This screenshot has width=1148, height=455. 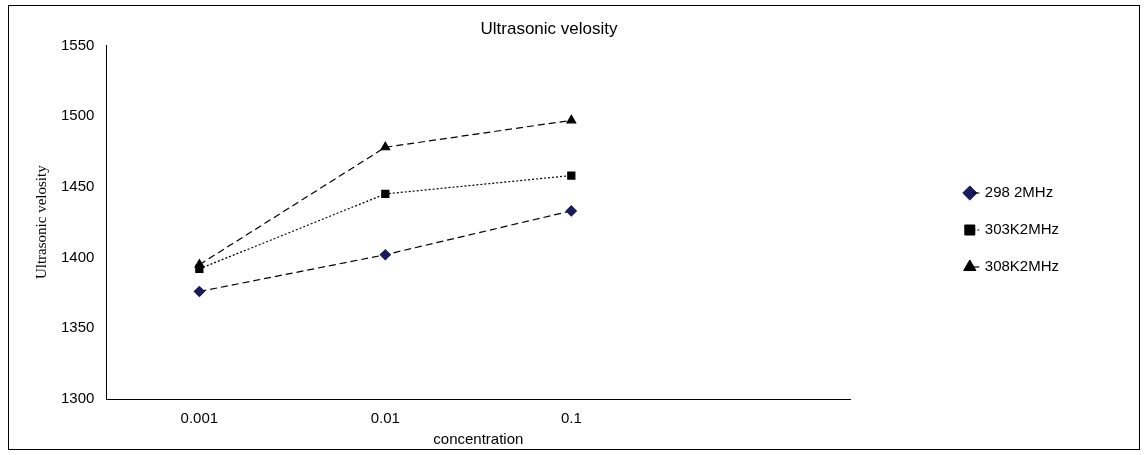 What do you see at coordinates (385, 418) in the screenshot?
I see `x-tick-label: 0.01` at bounding box center [385, 418].